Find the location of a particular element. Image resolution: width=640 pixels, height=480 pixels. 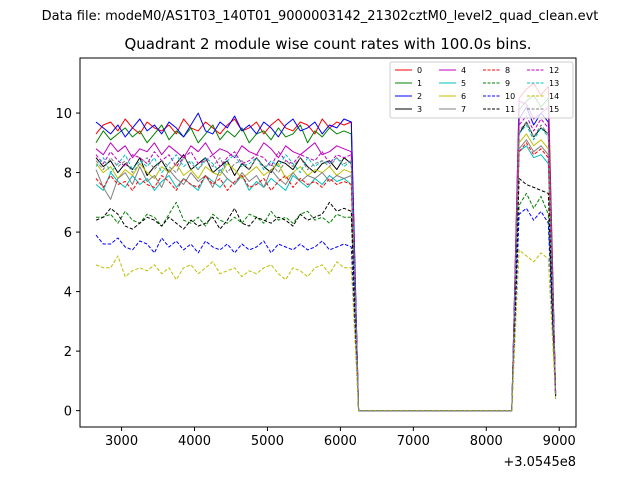

y-tick-label: 2 is located at coordinates (68, 352).